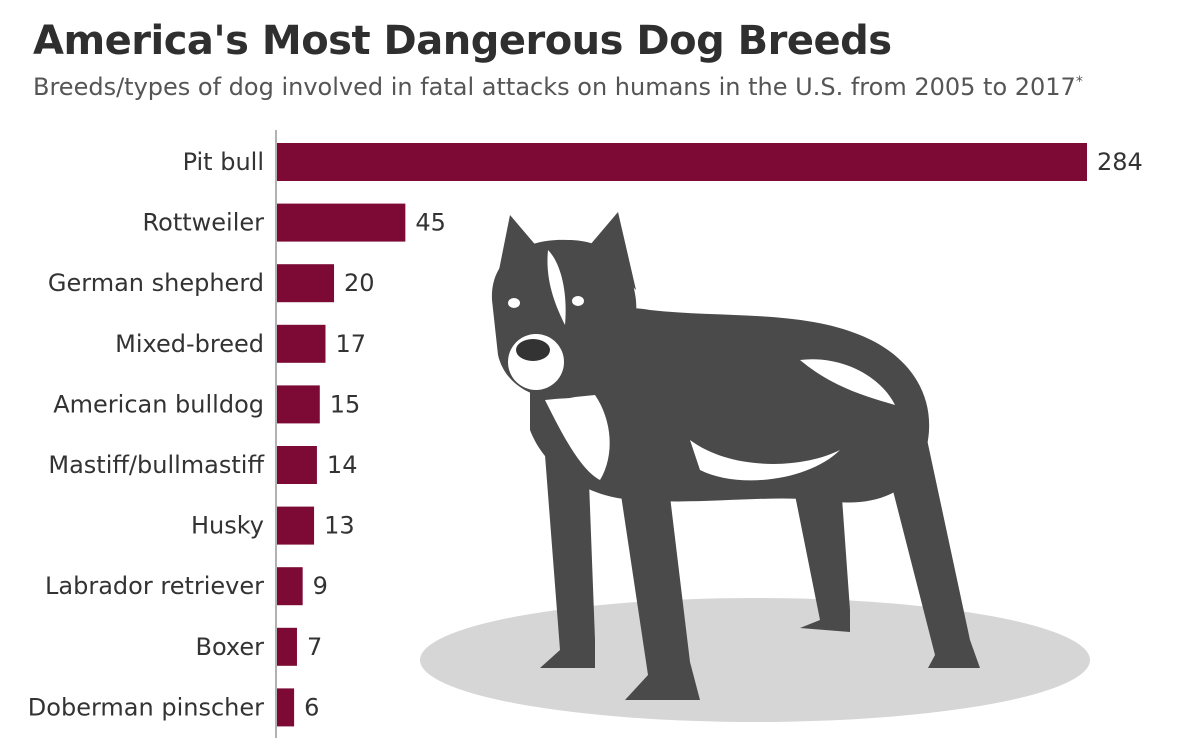 Image resolution: width=1200 pixels, height=755 pixels. I want to click on category-label-labrador-retriever: Labrador retriever, so click(154, 586).